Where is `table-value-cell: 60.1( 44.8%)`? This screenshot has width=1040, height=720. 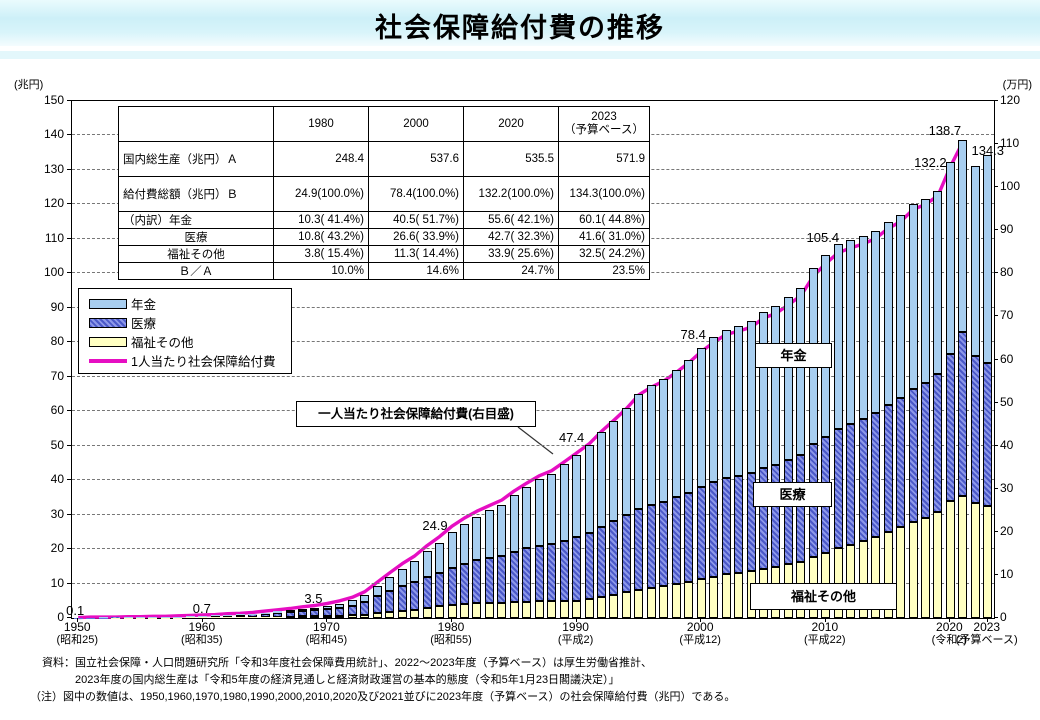 table-value-cell: 60.1( 44.8%) is located at coordinates (604, 220).